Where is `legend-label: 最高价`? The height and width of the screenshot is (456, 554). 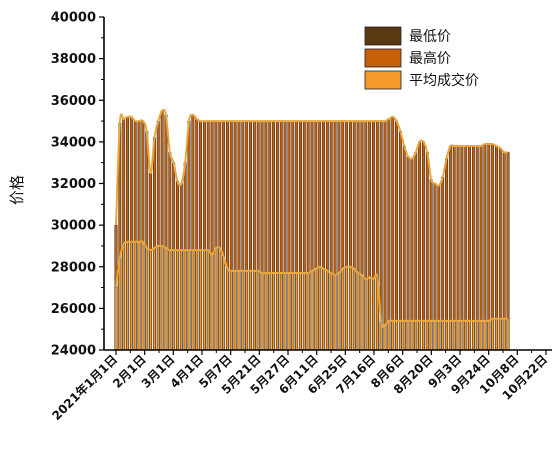 legend-label: 最高价 is located at coordinates (430, 58).